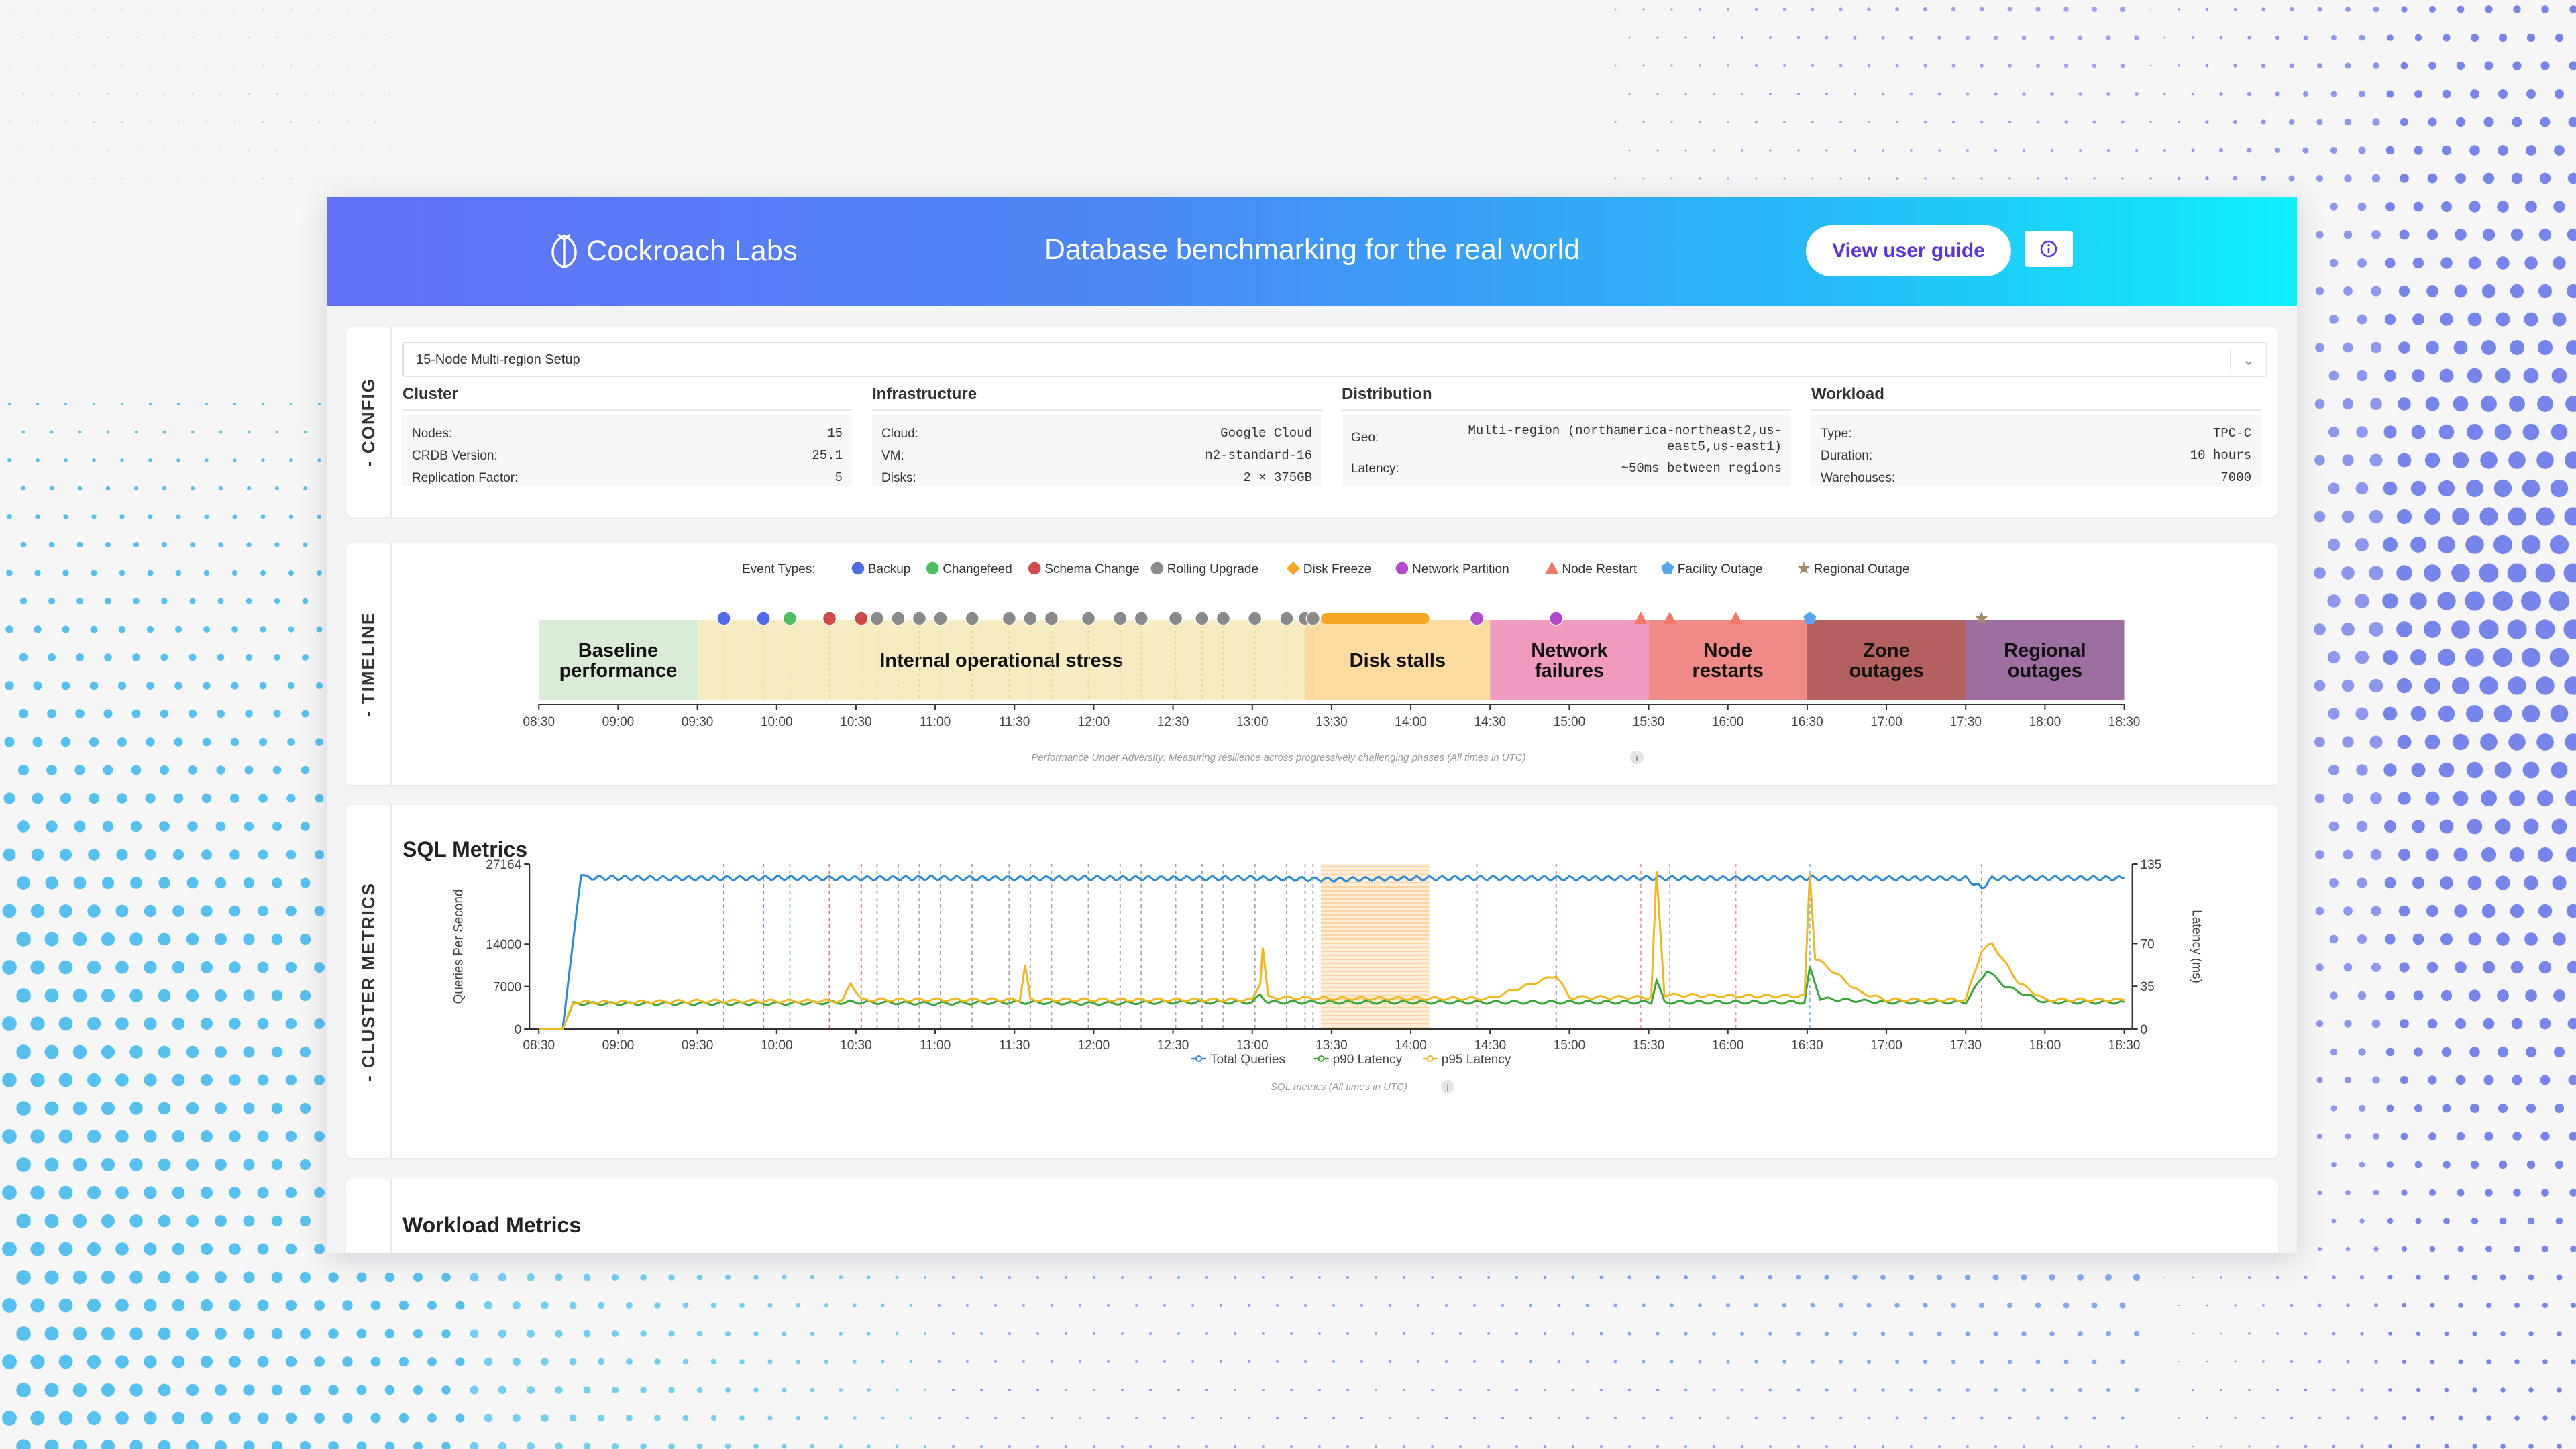 The width and height of the screenshot is (2576, 1449). Describe the element at coordinates (1477, 618) in the screenshot. I see `event-network-partition-icon` at that location.